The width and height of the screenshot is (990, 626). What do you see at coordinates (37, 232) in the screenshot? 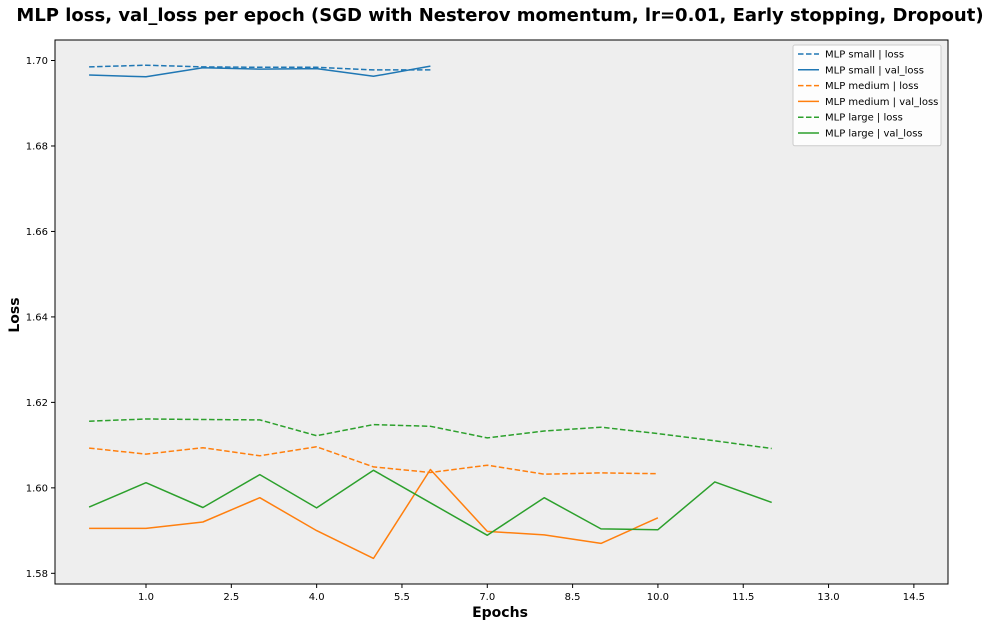
I see `y-tick-label: 1.66` at bounding box center [37, 232].